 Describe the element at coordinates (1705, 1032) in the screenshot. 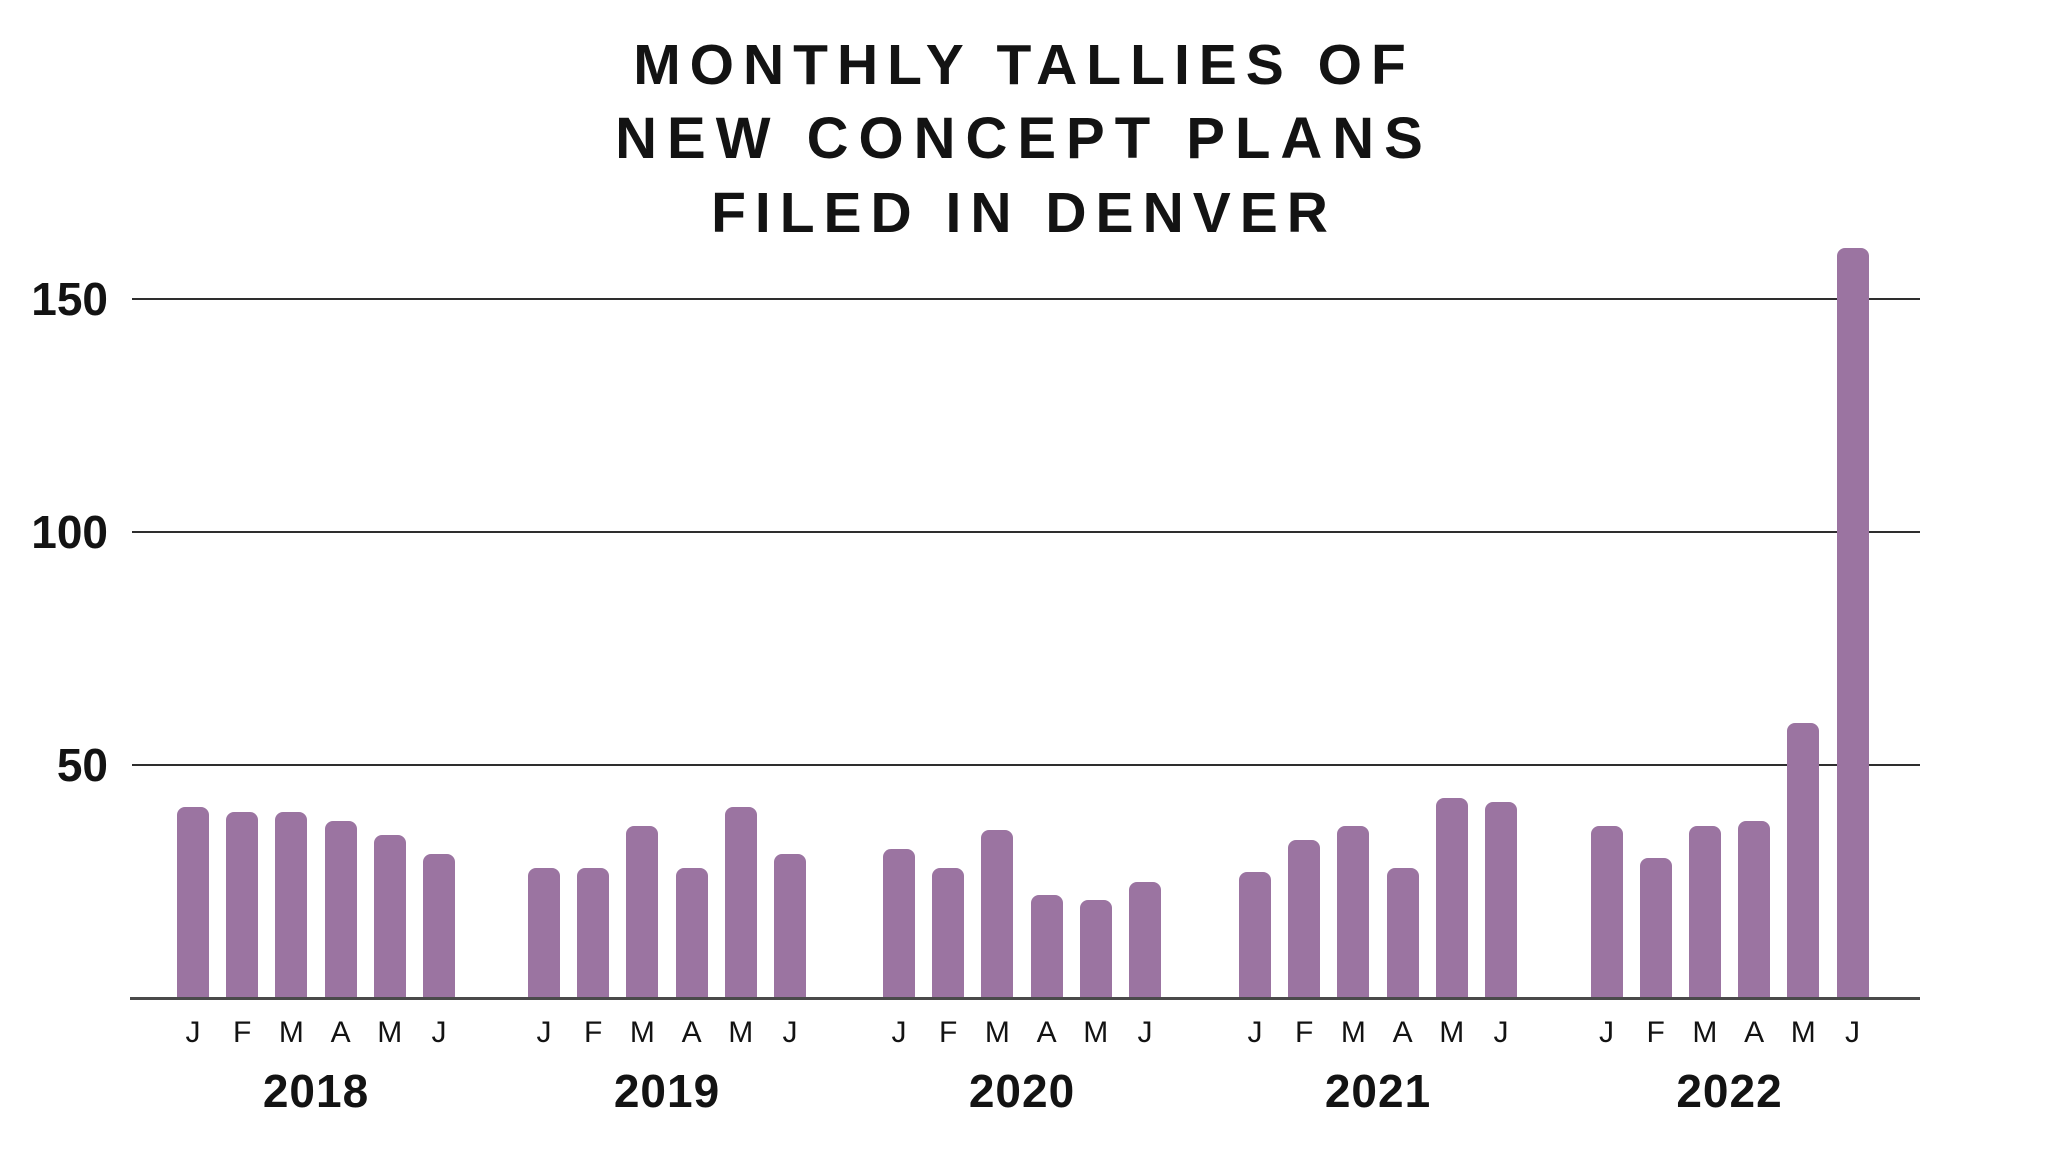

I see `month-label-2022-2: M` at that location.